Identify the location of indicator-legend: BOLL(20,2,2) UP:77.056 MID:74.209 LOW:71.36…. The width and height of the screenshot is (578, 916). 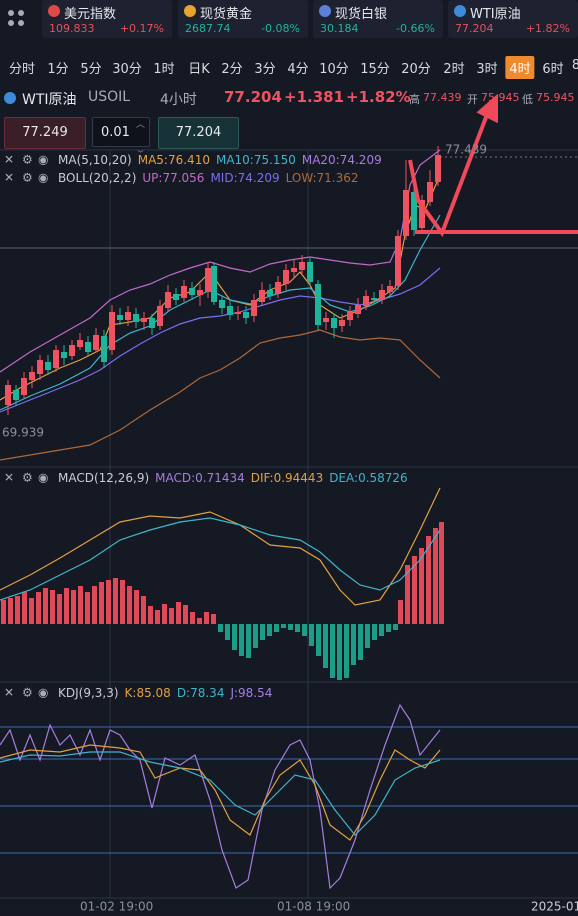
(208, 178).